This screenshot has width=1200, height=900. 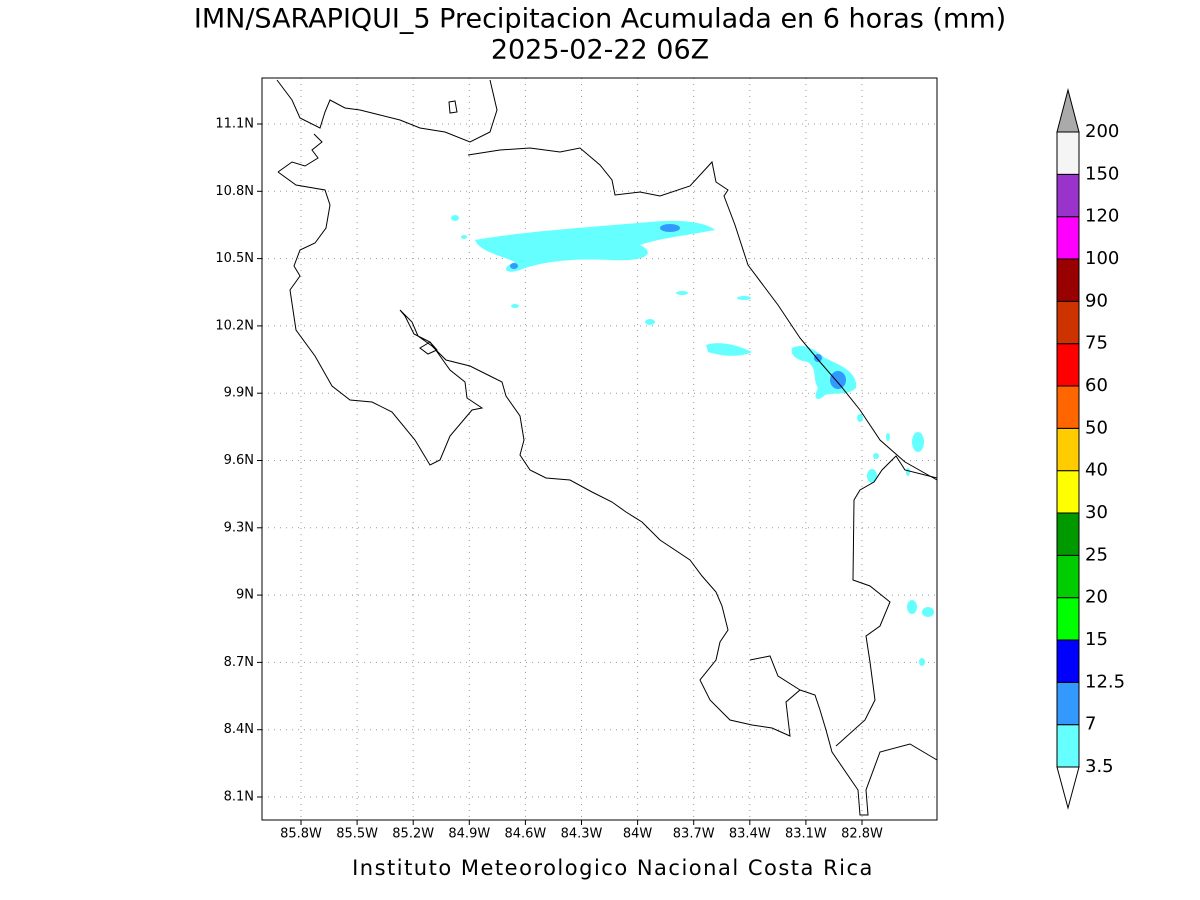 I want to click on x-tick-label: 83.4W, so click(x=750, y=834).